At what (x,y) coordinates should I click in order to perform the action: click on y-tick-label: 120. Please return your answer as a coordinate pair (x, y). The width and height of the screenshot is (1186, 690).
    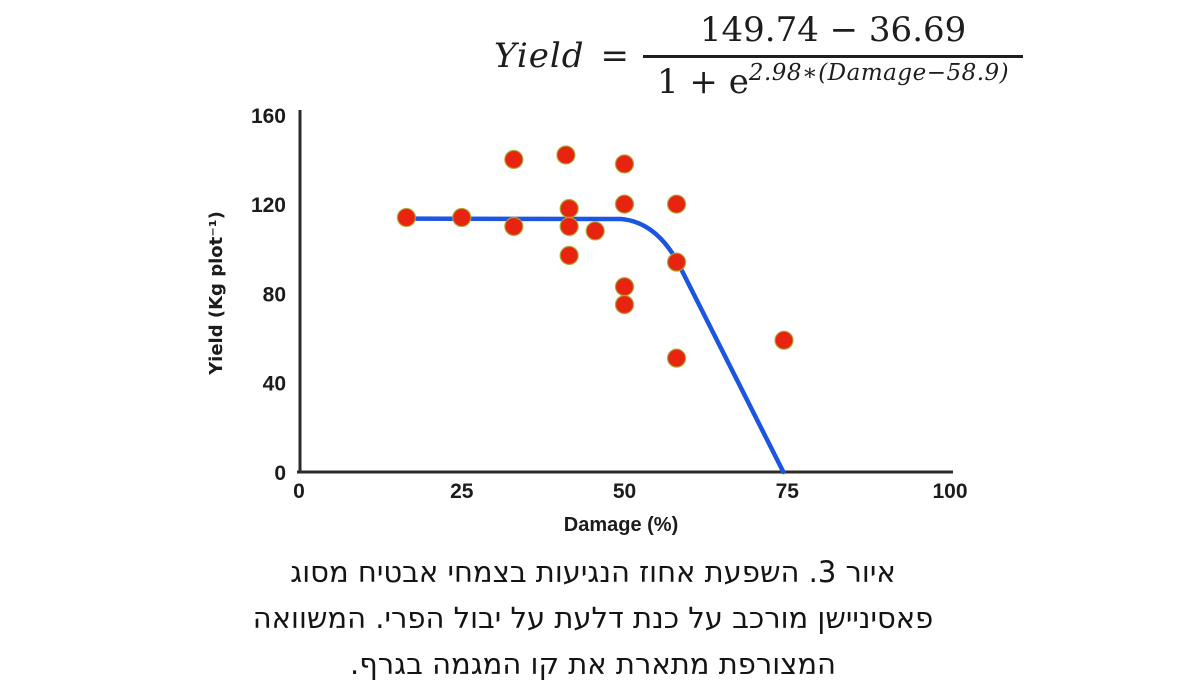
    Looking at the image, I should click on (268, 205).